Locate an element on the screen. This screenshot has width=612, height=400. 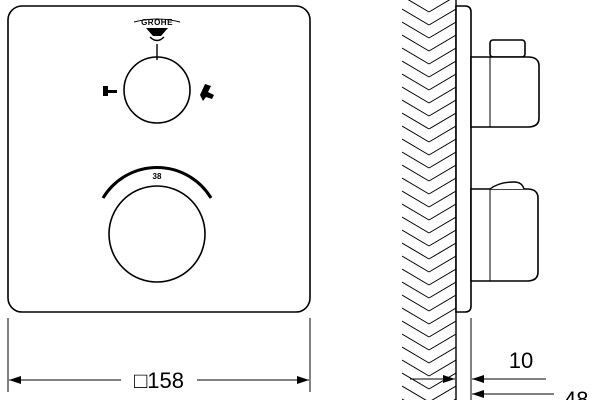
total-projection-label: 48 is located at coordinates (576, 393).